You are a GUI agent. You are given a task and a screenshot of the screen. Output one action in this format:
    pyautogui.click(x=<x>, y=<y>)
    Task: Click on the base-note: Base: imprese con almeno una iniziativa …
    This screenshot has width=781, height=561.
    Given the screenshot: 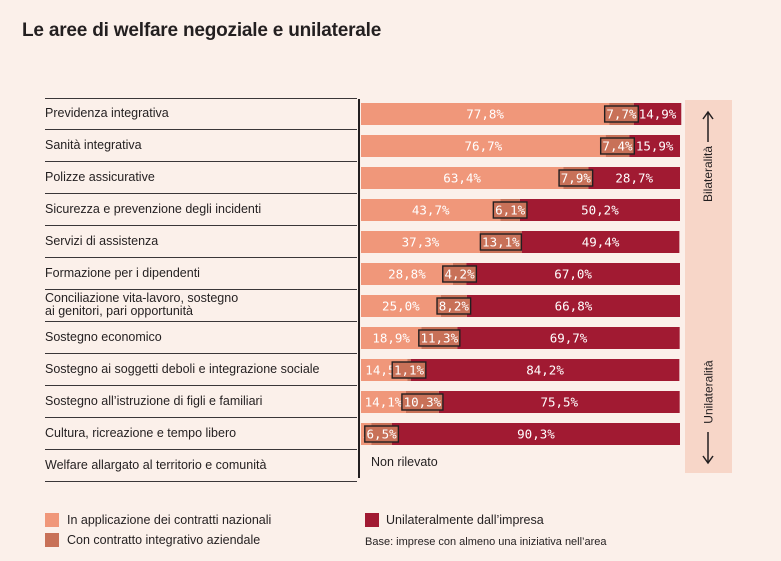 What is the action you would take?
    pyautogui.click(x=486, y=542)
    